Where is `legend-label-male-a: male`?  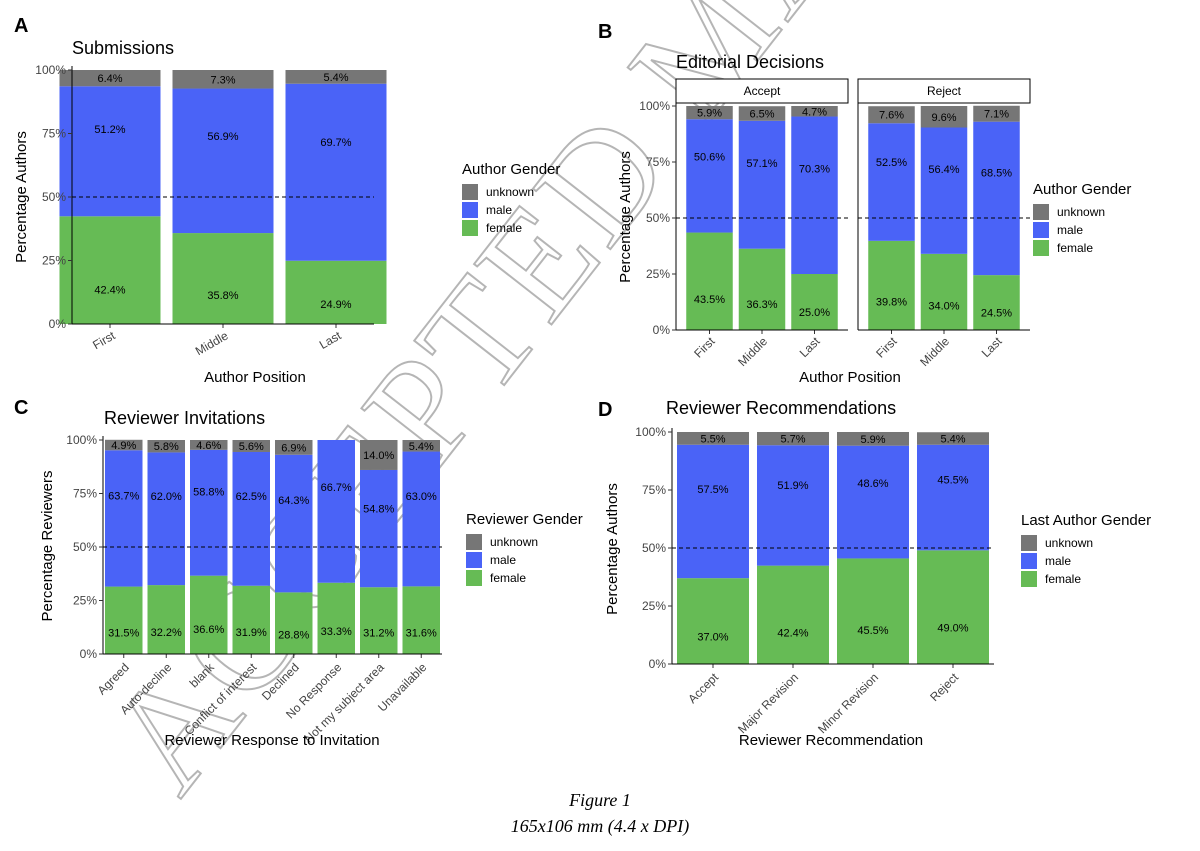
legend-label-male-a: male is located at coordinates (499, 210).